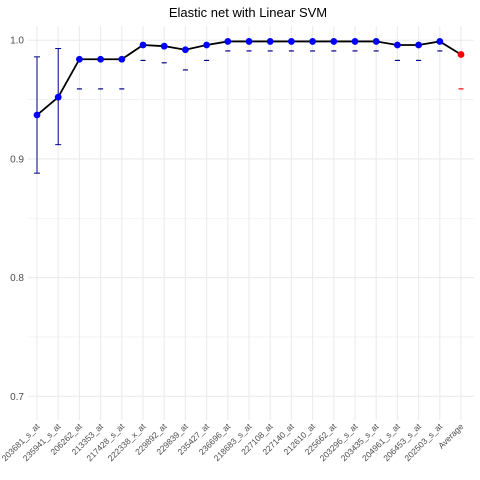 This screenshot has width=480, height=480. Describe the element at coordinates (17, 278) in the screenshot. I see `y-tick-label: 0.8` at that location.